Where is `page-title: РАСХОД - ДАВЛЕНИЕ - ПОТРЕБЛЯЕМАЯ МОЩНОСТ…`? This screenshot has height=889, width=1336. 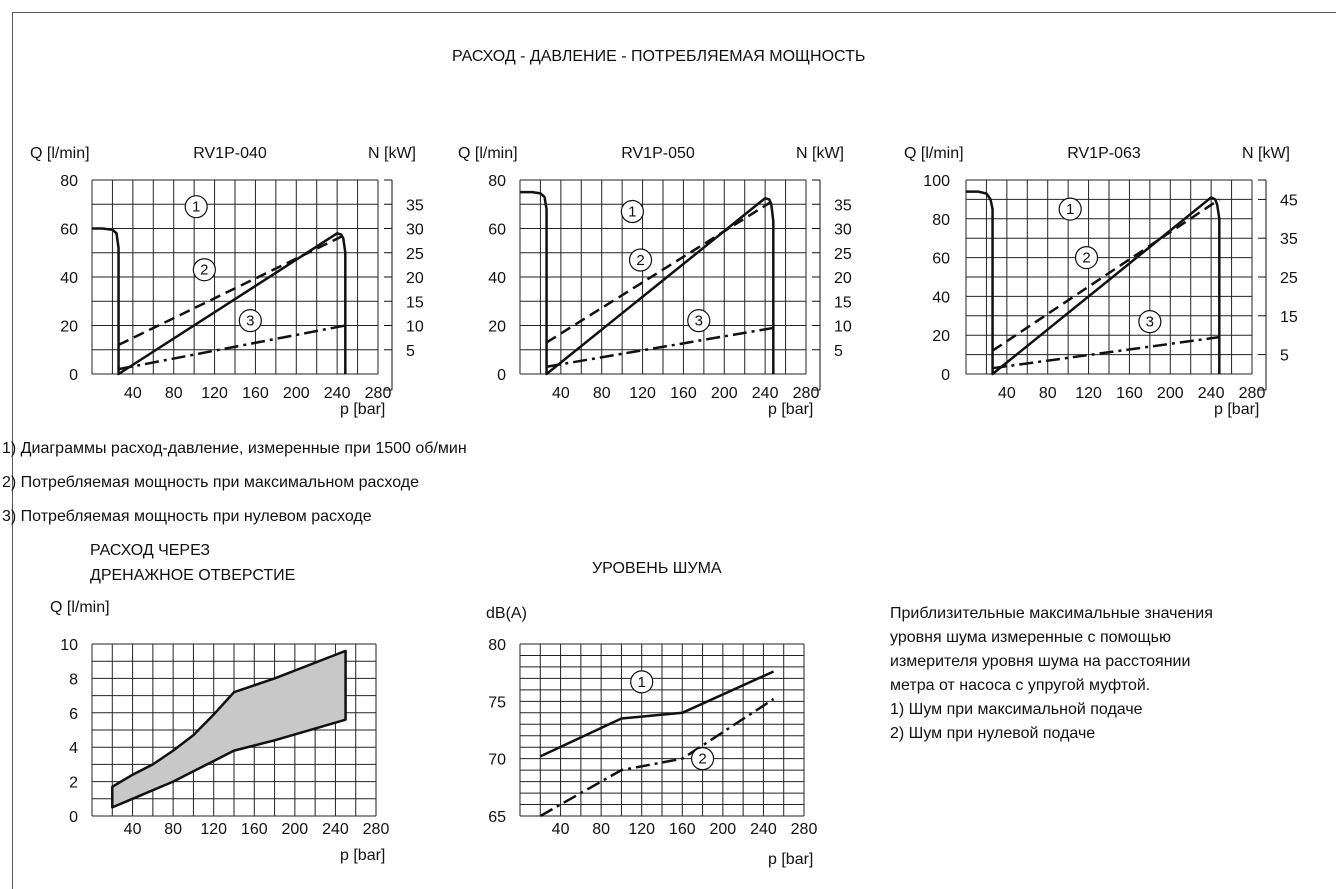 page-title: РАСХОД - ДАВЛЕНИЕ - ПОТРЕБЛЯЕМАЯ МОЩНОСТ… is located at coordinates (659, 56).